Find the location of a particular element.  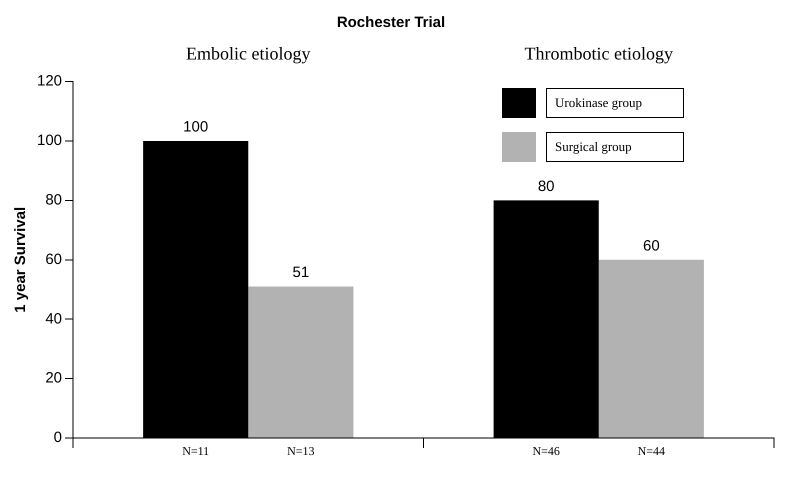

text: N=11 is located at coordinates (196, 451).